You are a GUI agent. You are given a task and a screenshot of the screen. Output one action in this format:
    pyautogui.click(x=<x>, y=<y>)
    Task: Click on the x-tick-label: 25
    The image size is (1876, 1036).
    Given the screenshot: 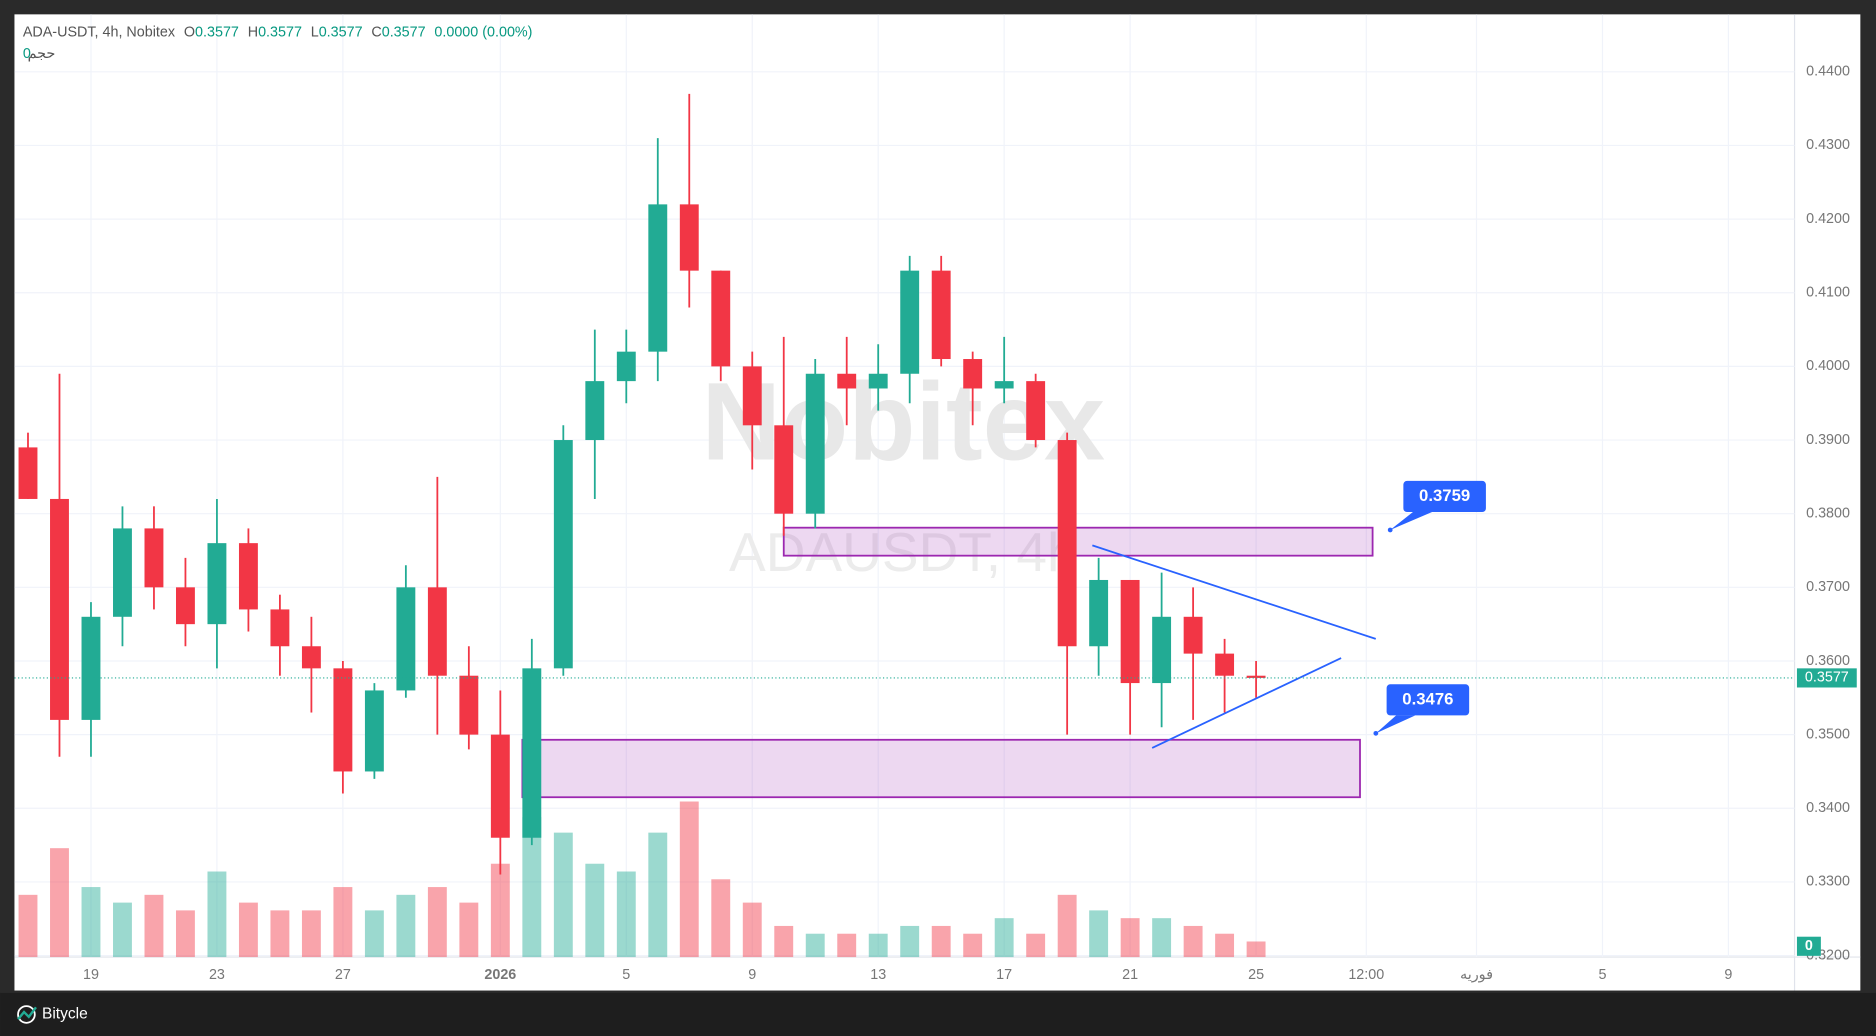 What is the action you would take?
    pyautogui.click(x=1256, y=975)
    